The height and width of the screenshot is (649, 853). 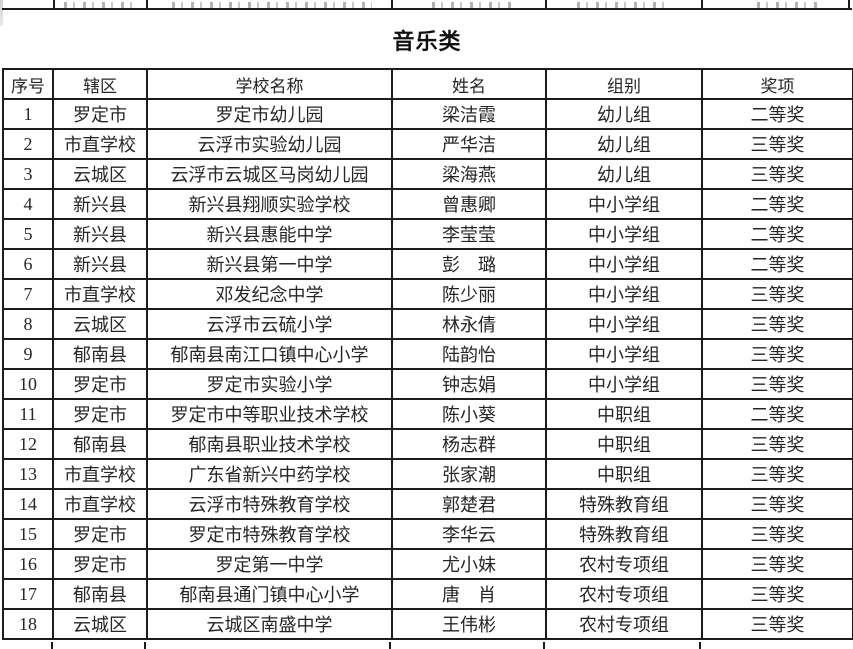 I want to click on cell-school: 新兴县翔顺实验学校, so click(x=269, y=204).